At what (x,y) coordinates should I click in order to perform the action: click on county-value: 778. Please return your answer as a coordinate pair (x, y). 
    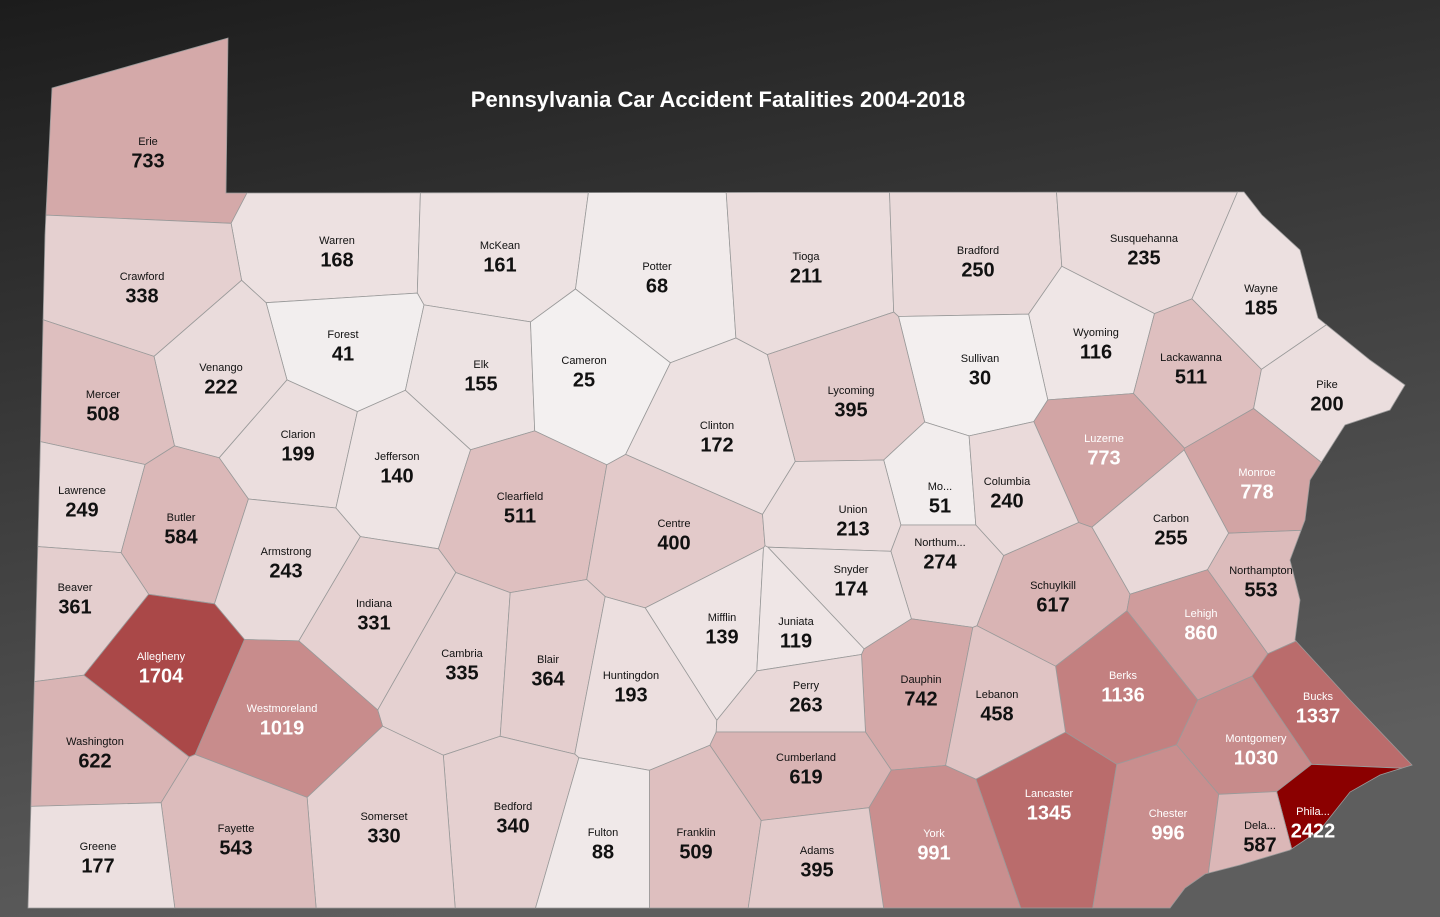
    Looking at the image, I should click on (1256, 492).